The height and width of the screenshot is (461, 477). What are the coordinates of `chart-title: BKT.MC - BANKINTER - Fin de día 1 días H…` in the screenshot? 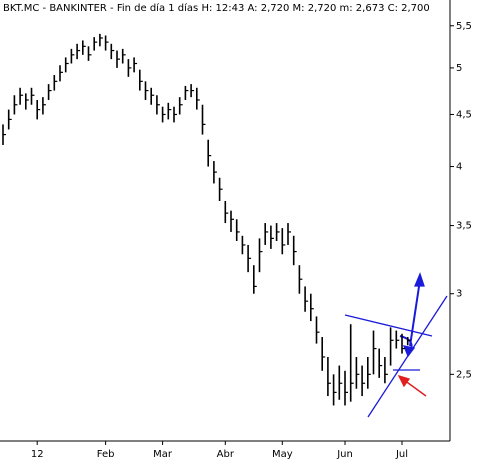 It's located at (216, 8).